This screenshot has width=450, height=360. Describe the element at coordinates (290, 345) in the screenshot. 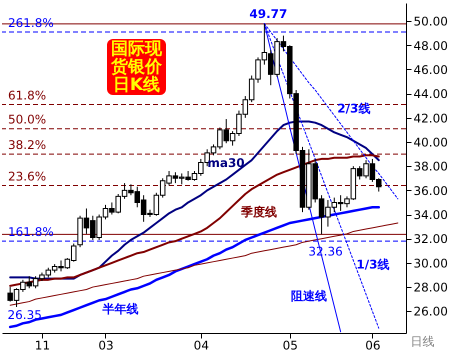

I see `x-tick-label: 05` at that location.